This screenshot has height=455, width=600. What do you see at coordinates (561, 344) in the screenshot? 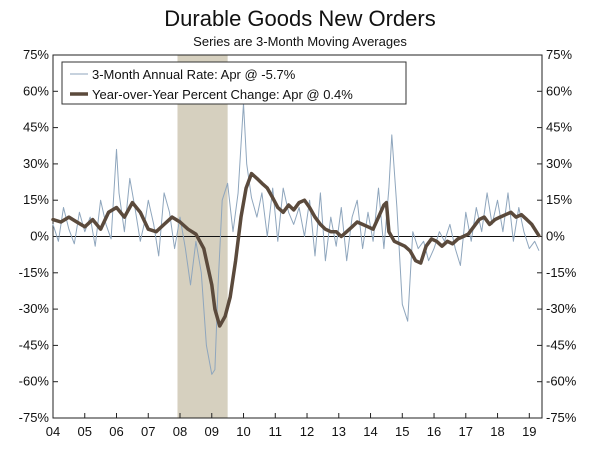
I see `y-tick-label-right: -45%` at bounding box center [561, 344].